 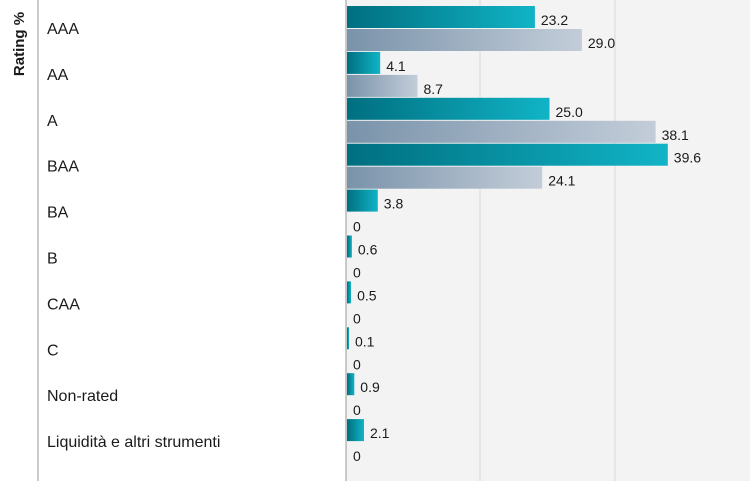 I want to click on data-label: 2.1, so click(x=380, y=433).